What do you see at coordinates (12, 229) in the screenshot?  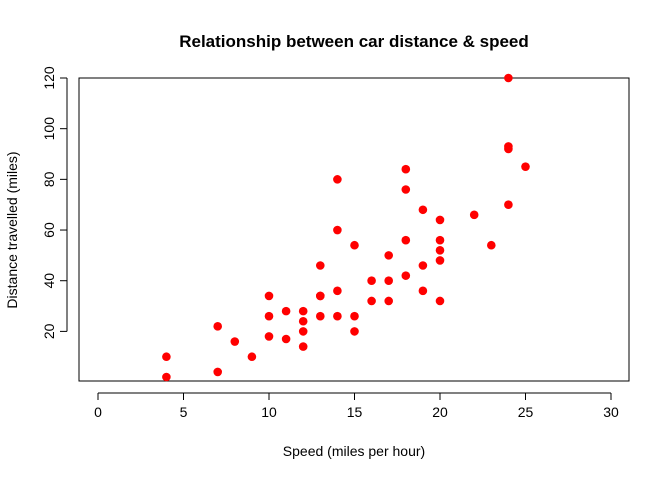 I see `y-axis-label: Distance travelled (miles)` at bounding box center [12, 229].